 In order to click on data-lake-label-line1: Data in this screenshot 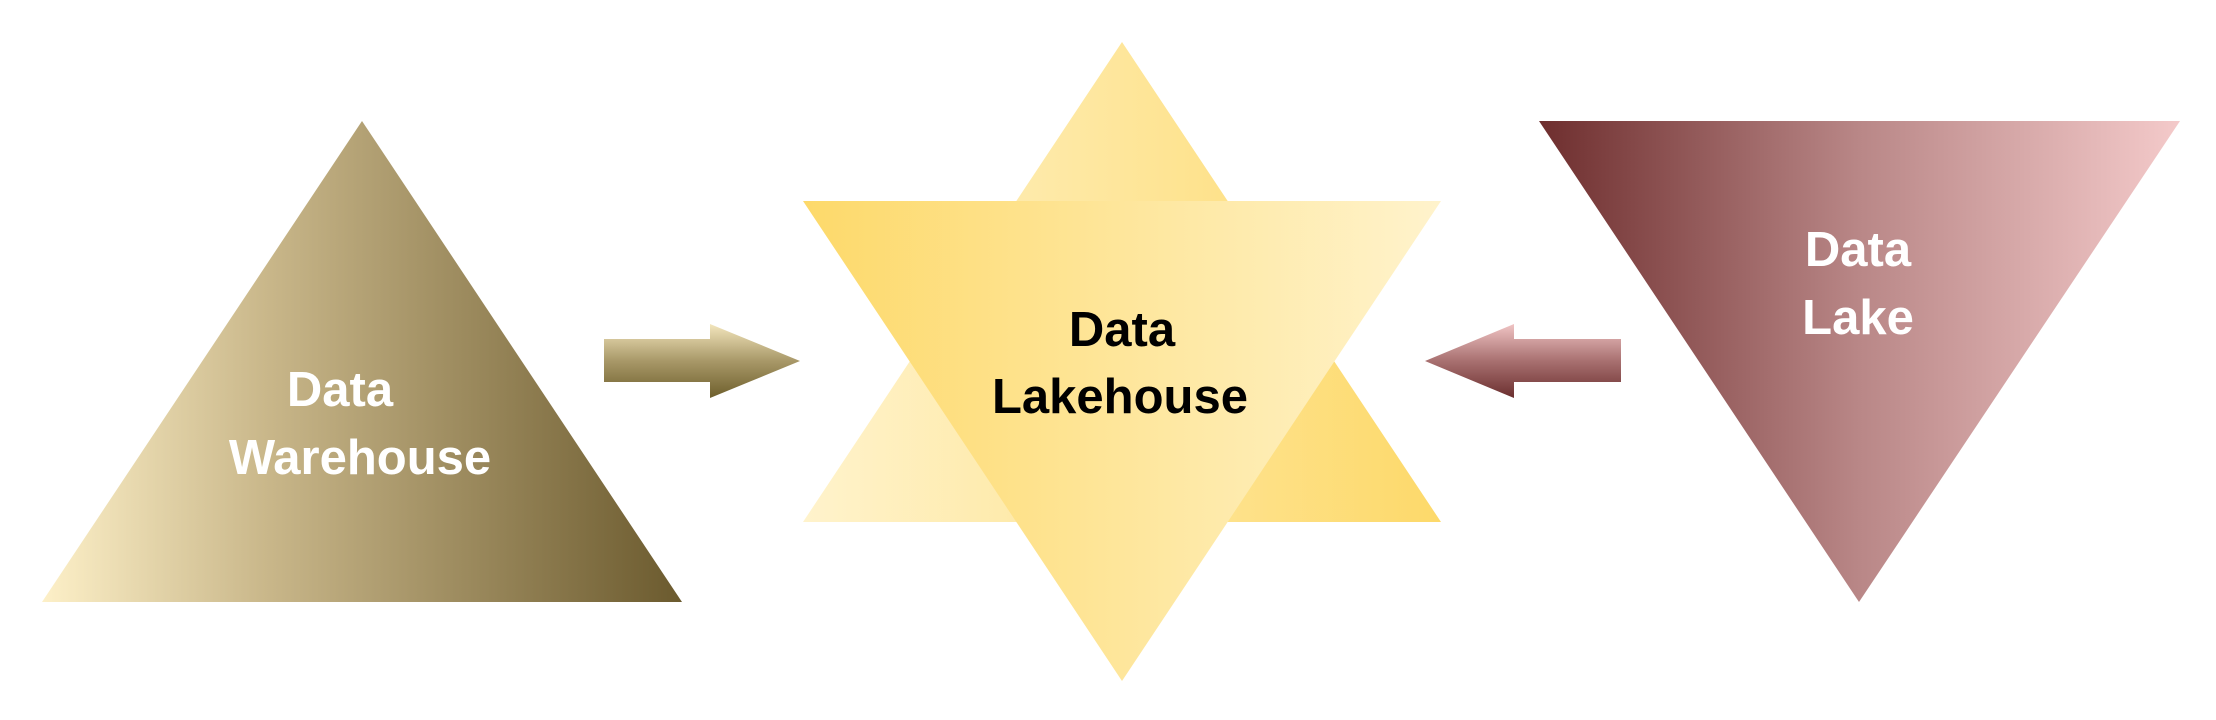, I will do `click(1858, 250)`.